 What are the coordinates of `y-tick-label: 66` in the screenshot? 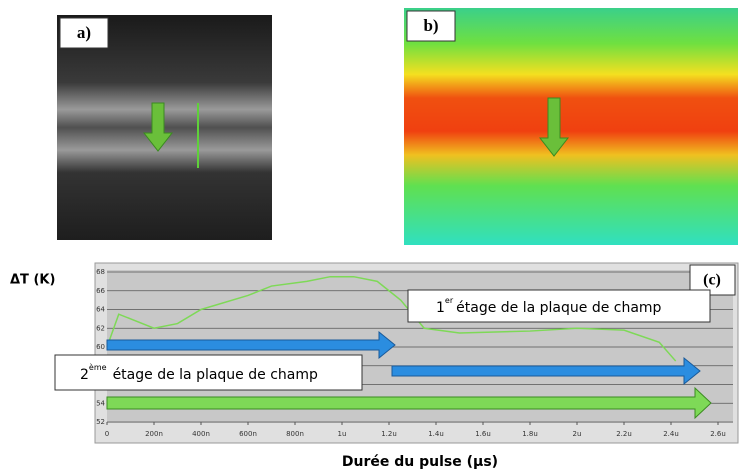 It's located at (100, 291).